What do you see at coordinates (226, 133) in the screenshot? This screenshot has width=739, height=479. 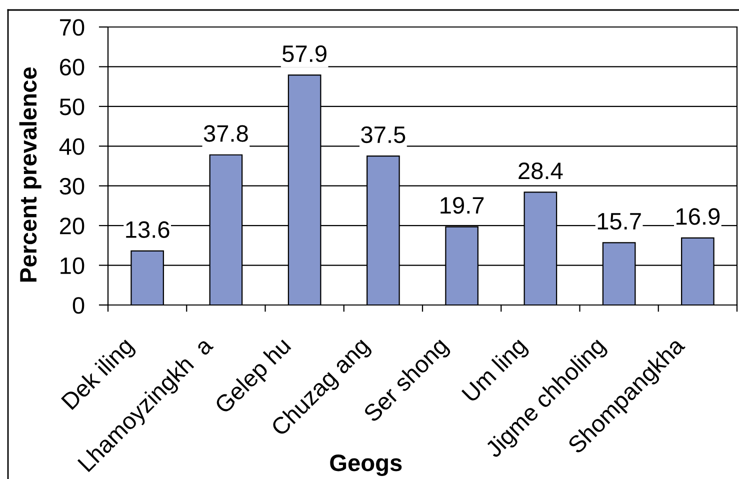 I see `data-label: 37.8` at bounding box center [226, 133].